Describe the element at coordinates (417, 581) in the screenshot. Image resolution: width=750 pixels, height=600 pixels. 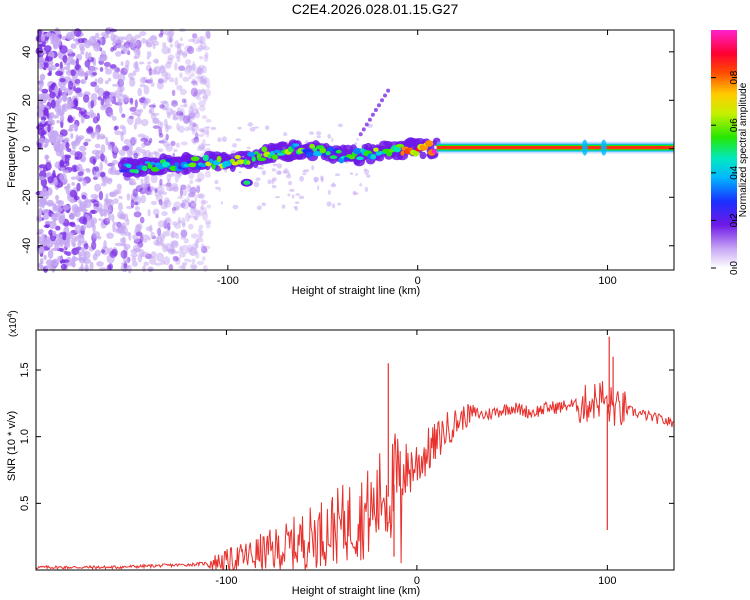
I see `x-tick-label: 0` at that location.